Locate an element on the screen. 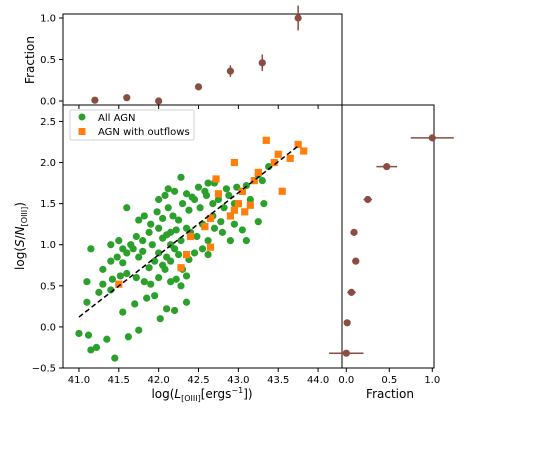 The image size is (540, 468). y-tick-label: 0.5 is located at coordinates (48, 286).